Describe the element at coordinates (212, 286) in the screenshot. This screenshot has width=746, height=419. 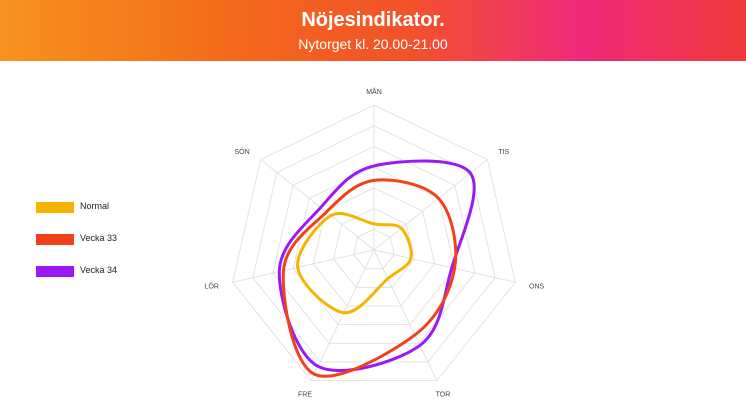
I see `axis-label-5: LÖR` at that location.